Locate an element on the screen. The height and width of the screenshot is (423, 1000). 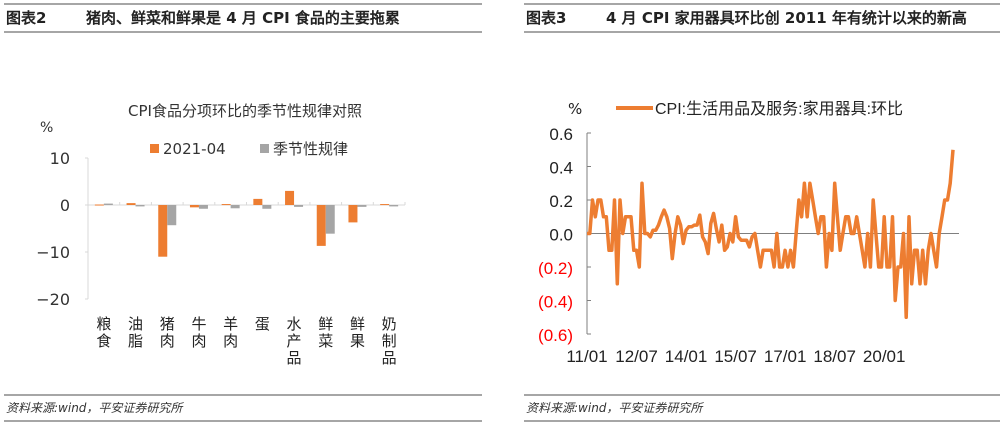
figure-3-source: 资料来源:wind，平安证券研究所 is located at coordinates (762, 408).